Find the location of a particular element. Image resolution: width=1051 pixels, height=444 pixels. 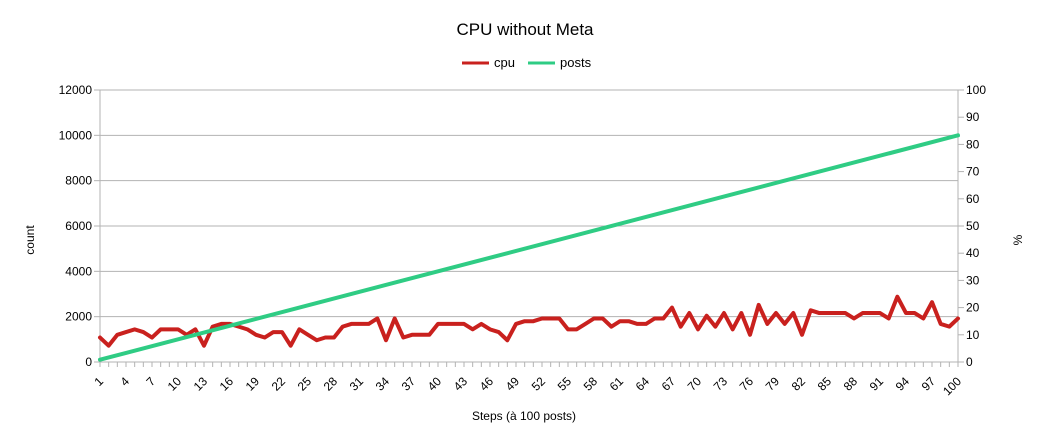

xtick-label-85: 85 is located at coordinates (825, 384).